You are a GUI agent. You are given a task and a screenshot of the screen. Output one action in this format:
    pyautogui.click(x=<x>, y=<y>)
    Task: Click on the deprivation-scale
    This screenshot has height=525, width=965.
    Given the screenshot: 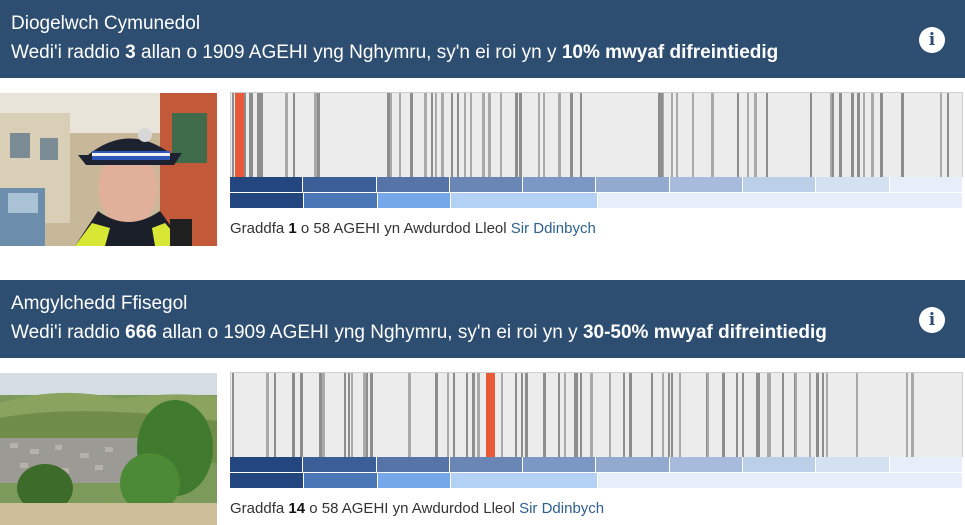 What is the action you would take?
    pyautogui.click(x=596, y=192)
    